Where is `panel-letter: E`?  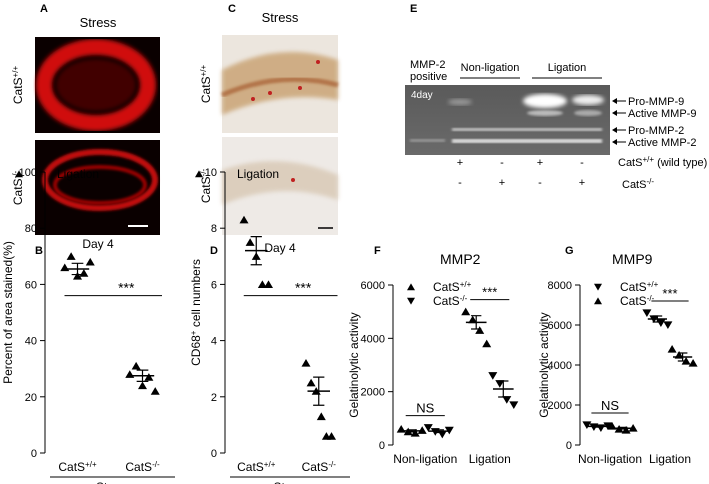 panel-letter: E is located at coordinates (413, 9).